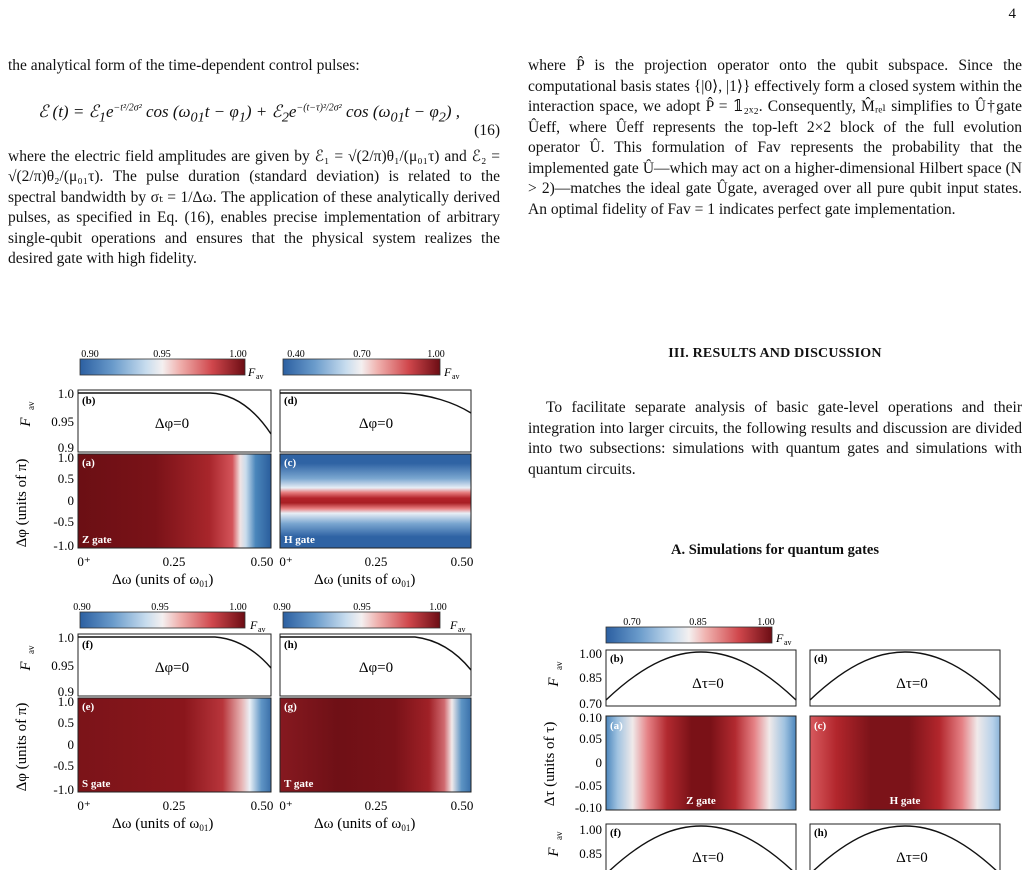 The width and height of the screenshot is (1030, 875). Describe the element at coordinates (174, 501) in the screenshot. I see `heatmap-z-gate` at that location.